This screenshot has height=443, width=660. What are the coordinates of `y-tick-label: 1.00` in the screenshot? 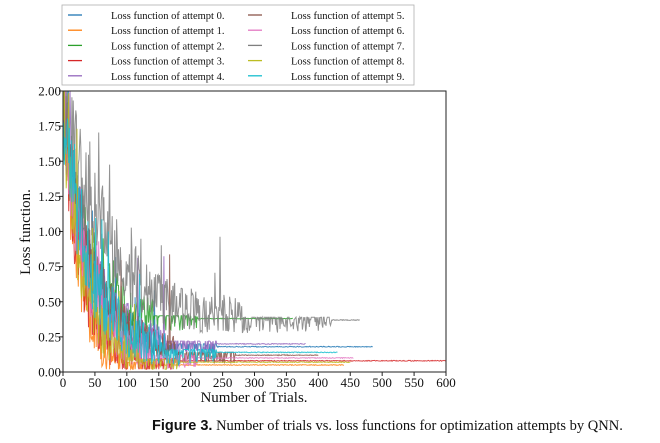 It's located at (49, 231).